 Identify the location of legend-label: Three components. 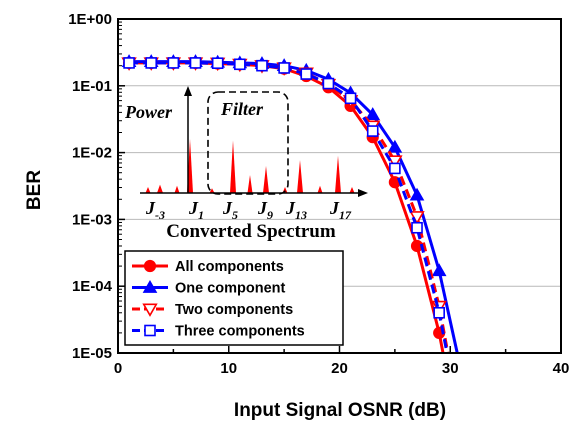
(240, 332).